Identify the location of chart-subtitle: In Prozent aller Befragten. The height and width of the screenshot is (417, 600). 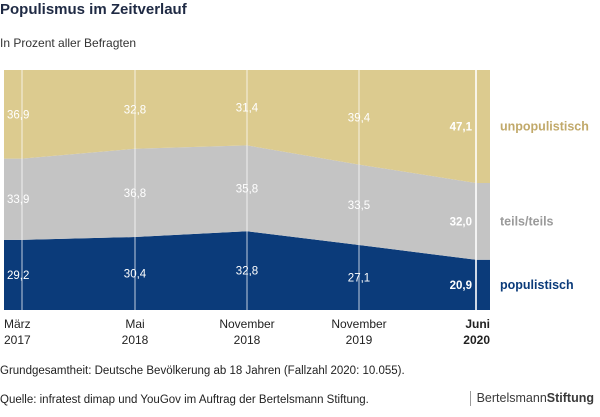
(68, 43).